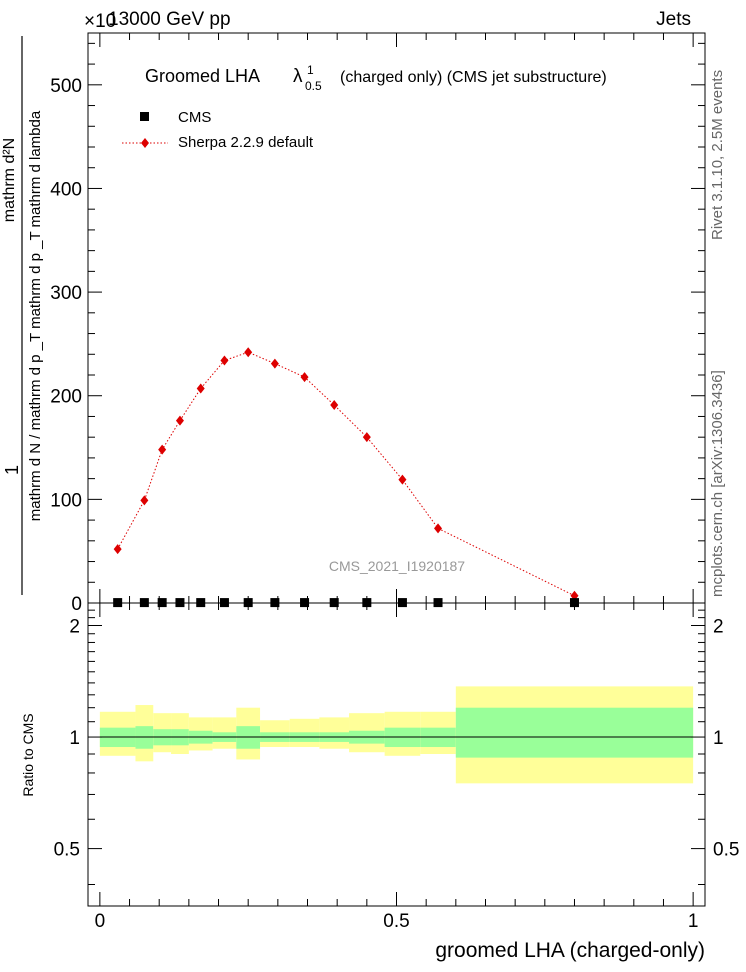 The width and height of the screenshot is (746, 972). I want to click on chart-title-sup: 1, so click(310, 70).